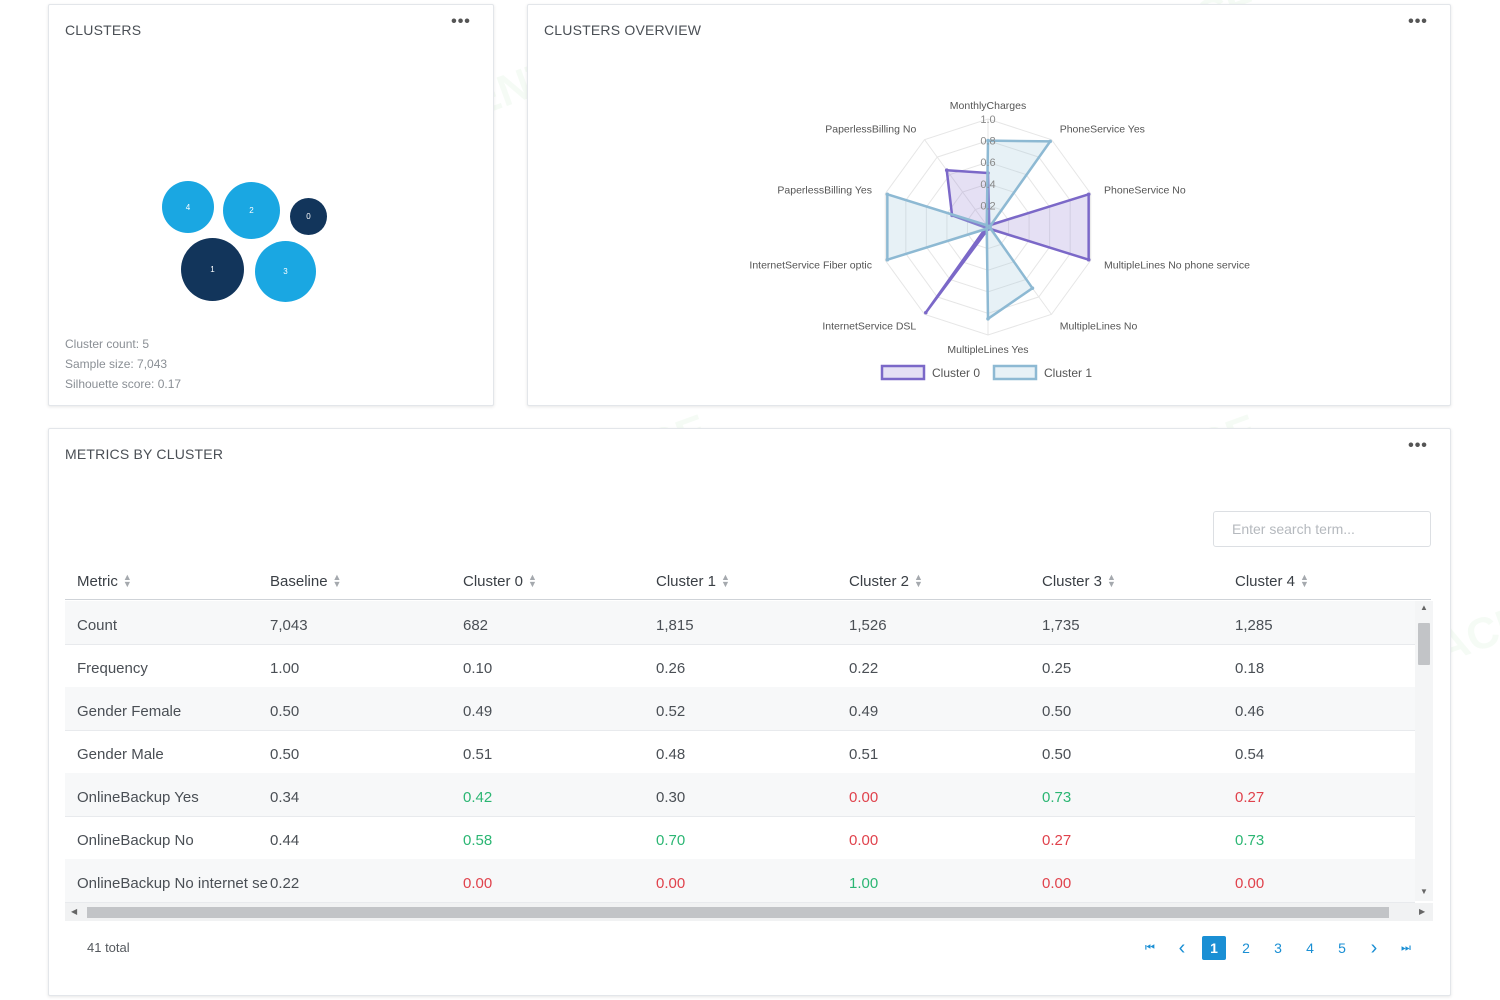  What do you see at coordinates (740, 752) in the screenshot?
I see `table-row: Gender Male 0.50 0.51 0.48 0.51 0.50 0.54` at bounding box center [740, 752].